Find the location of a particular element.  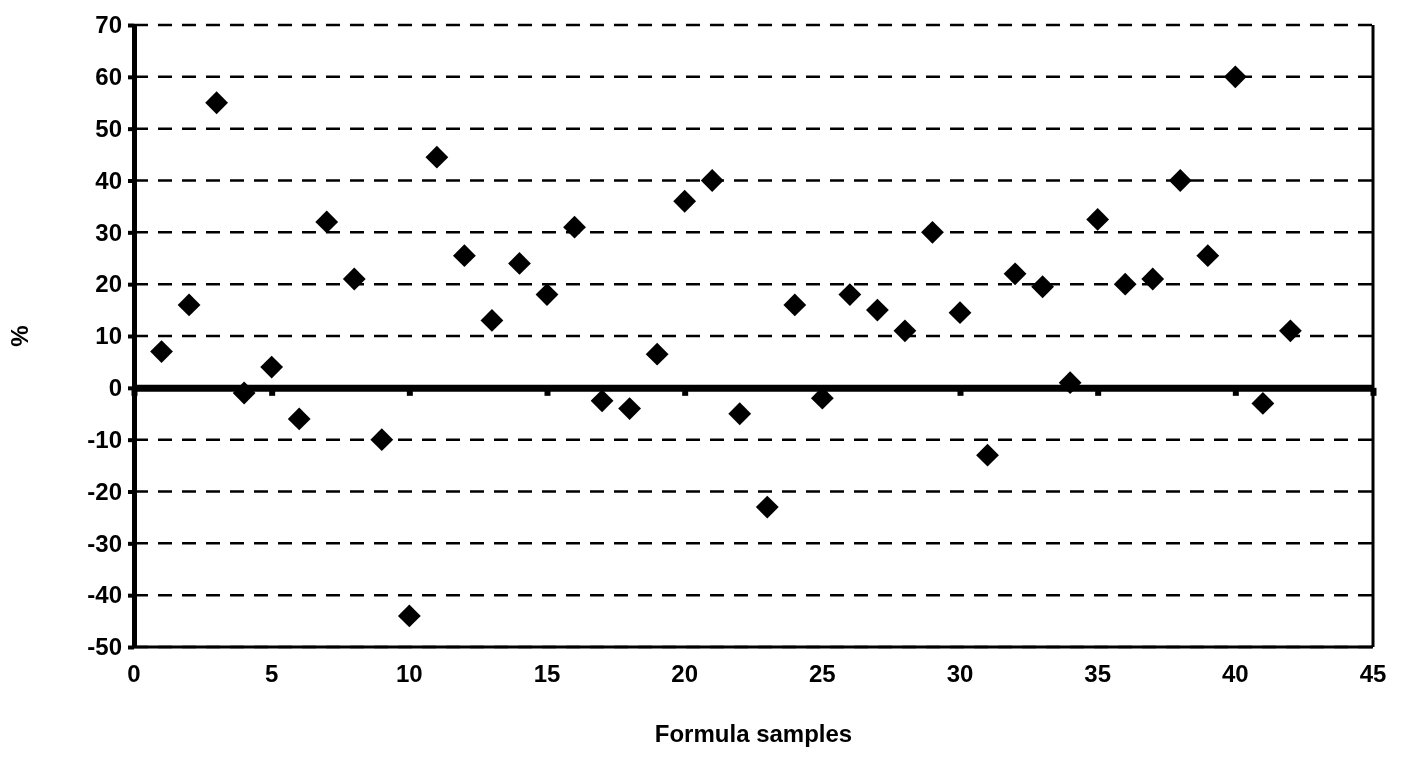

x-tick-label: 0 is located at coordinates (134, 673).